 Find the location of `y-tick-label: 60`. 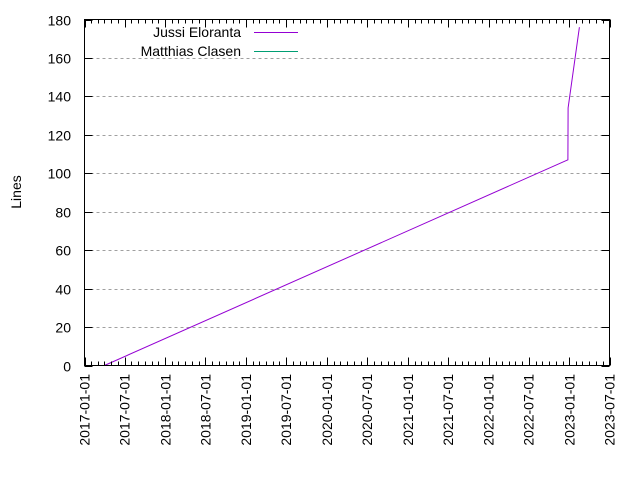

y-tick-label: 60 is located at coordinates (63, 251).